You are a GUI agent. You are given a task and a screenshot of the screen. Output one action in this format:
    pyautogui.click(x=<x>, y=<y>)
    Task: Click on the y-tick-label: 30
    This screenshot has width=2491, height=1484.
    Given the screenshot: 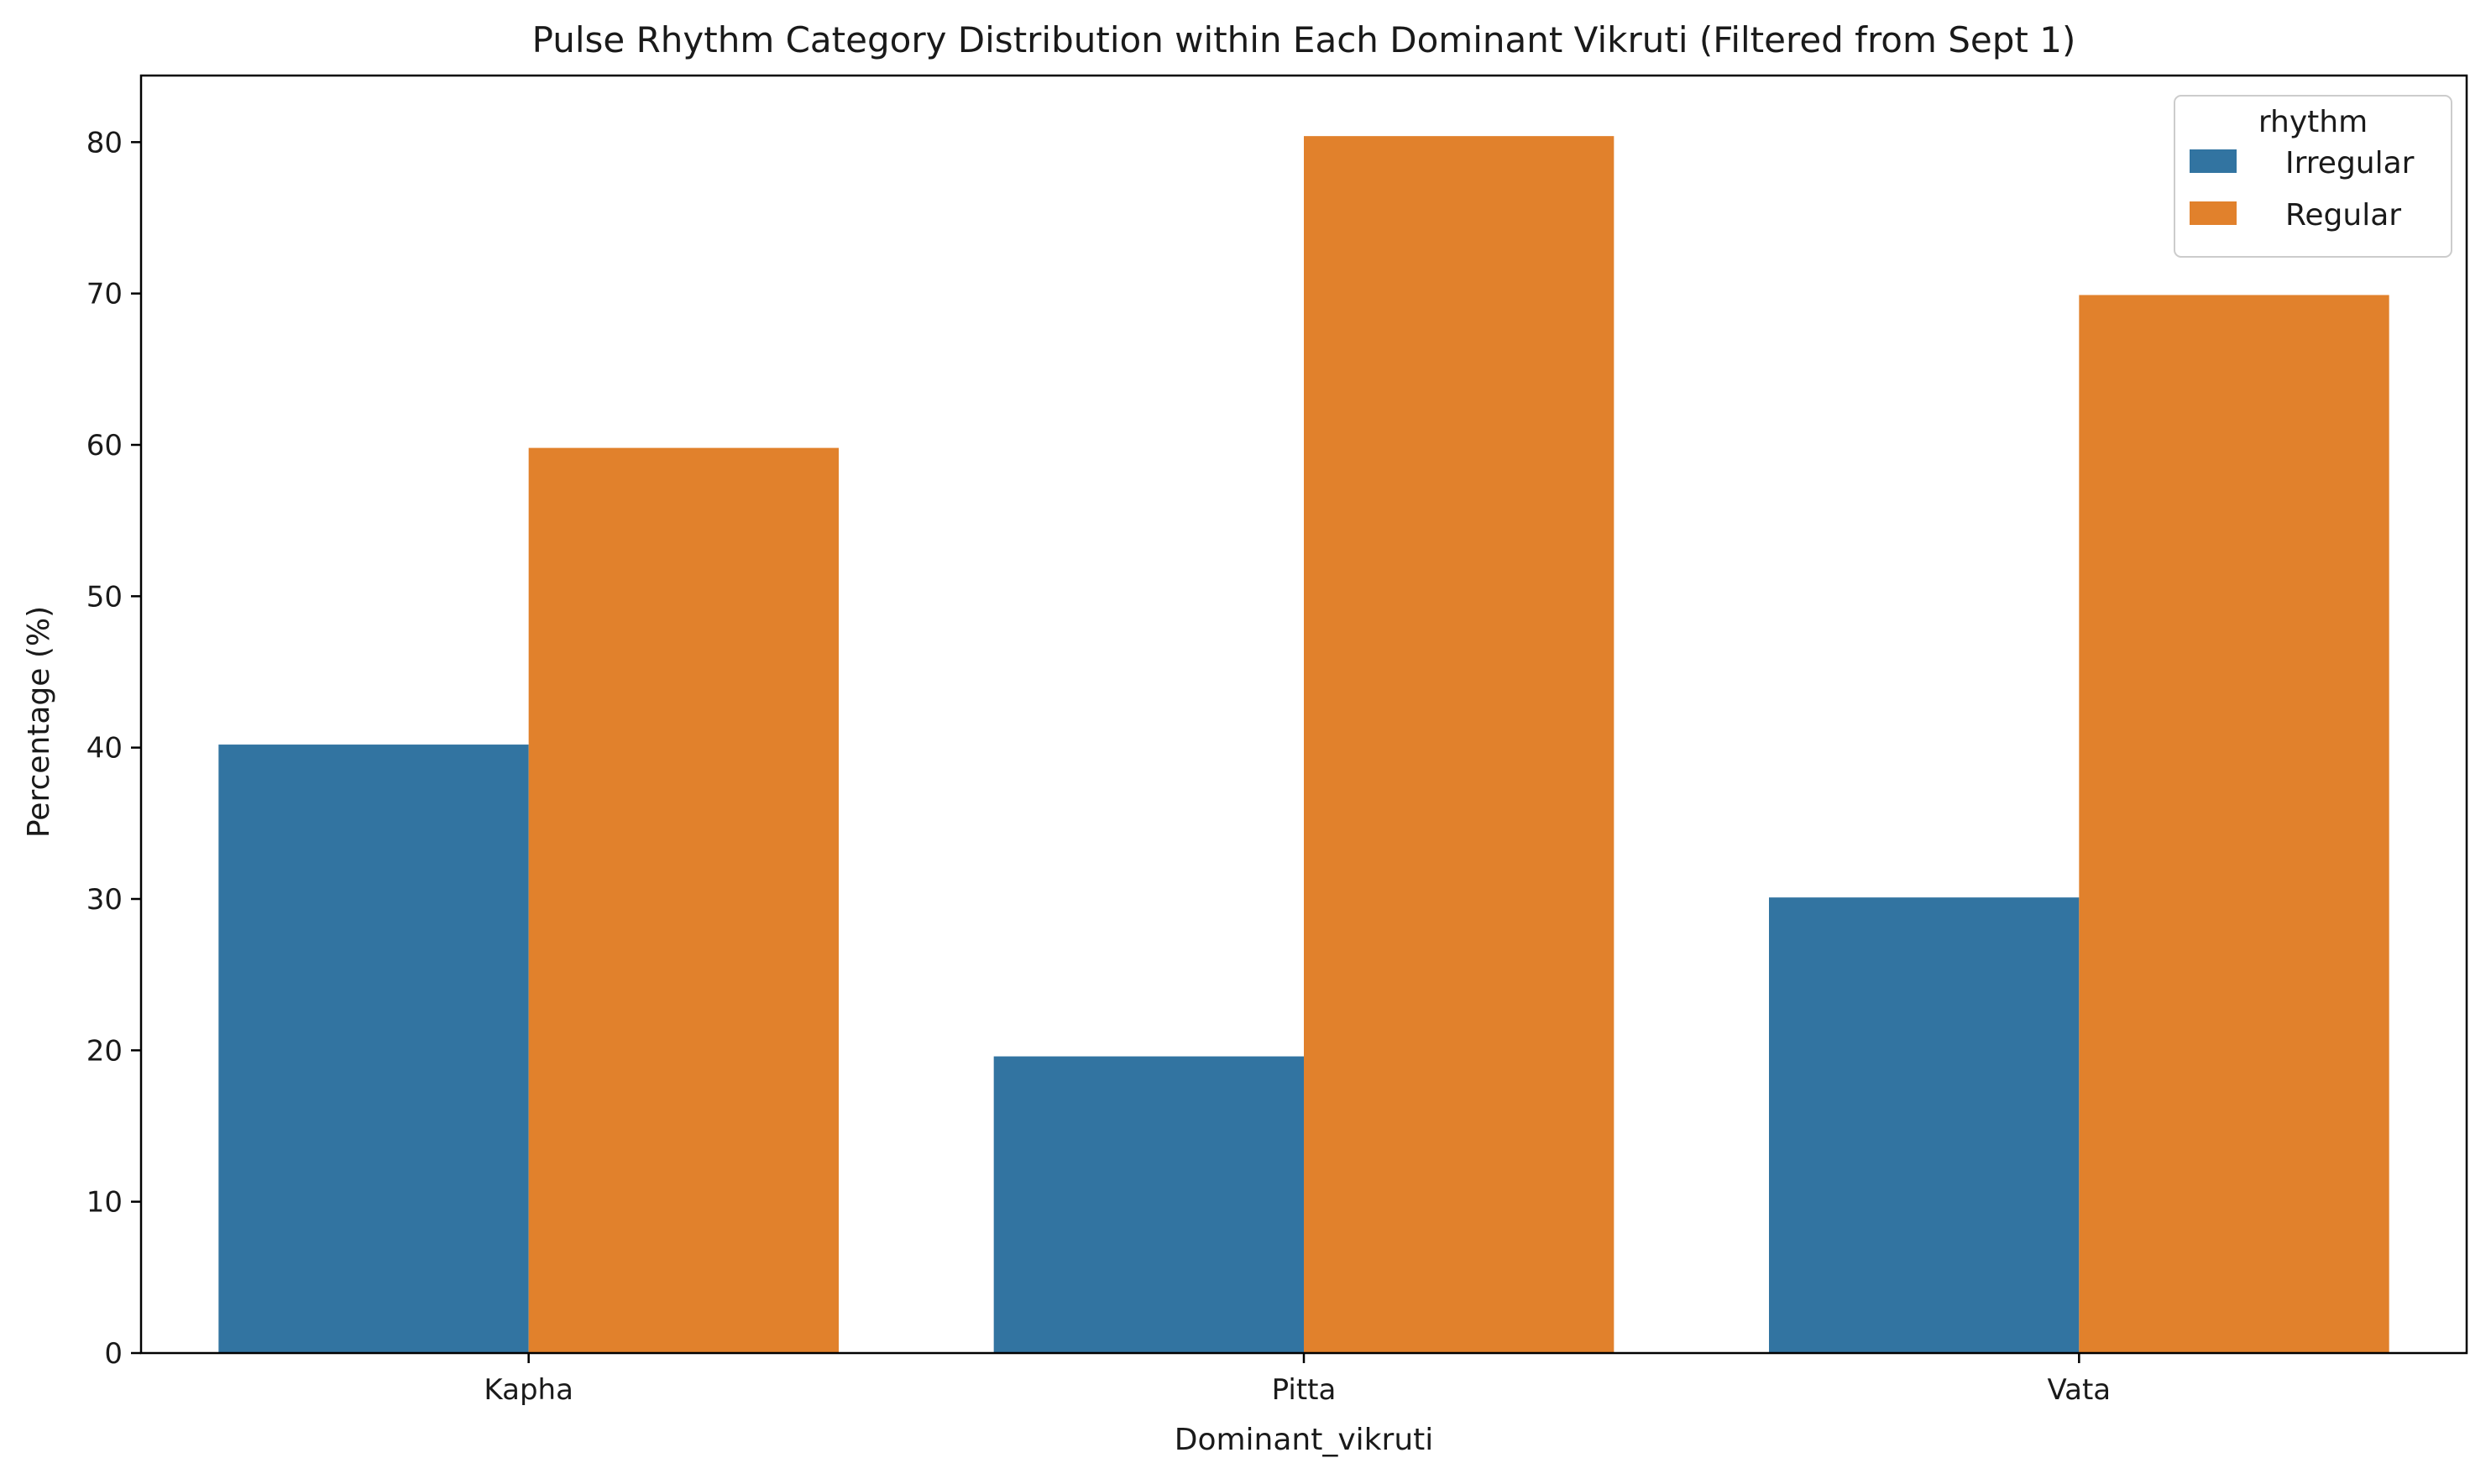 What is the action you would take?
    pyautogui.click(x=105, y=900)
    